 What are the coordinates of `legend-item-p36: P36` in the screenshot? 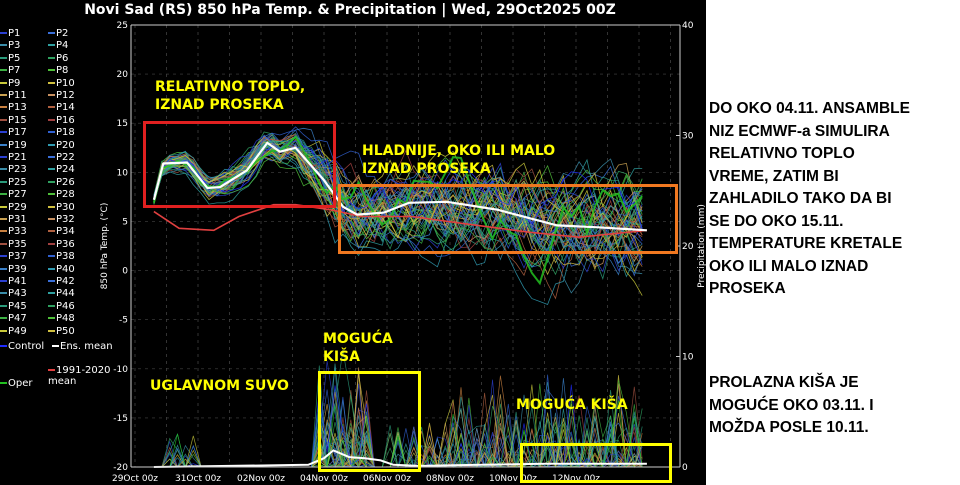 It's located at (61, 244).